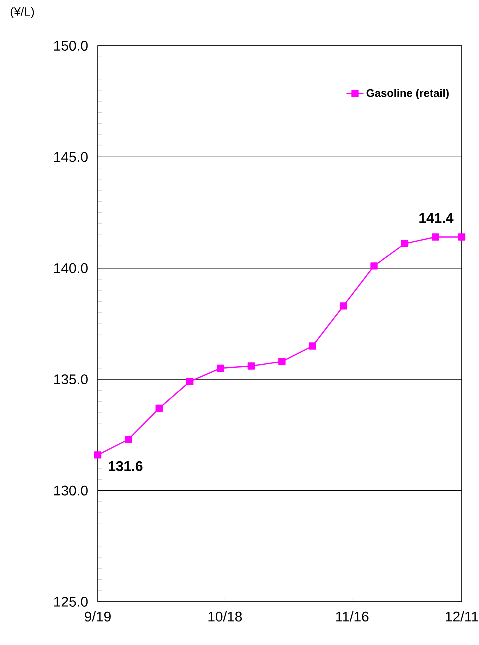 This screenshot has height=645, width=479. I want to click on x-tick-label: 11/16, so click(352, 617).